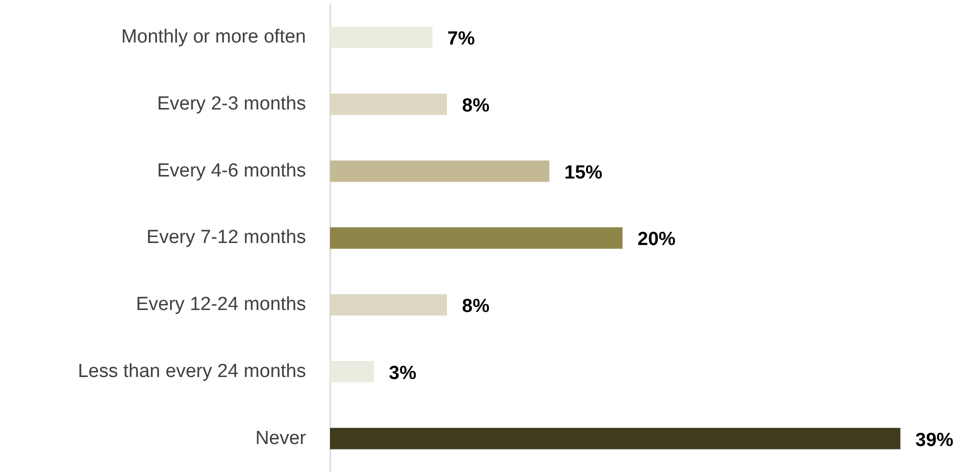 The image size is (977, 472). I want to click on y-tick-label: Less than every 24 months, so click(192, 371).